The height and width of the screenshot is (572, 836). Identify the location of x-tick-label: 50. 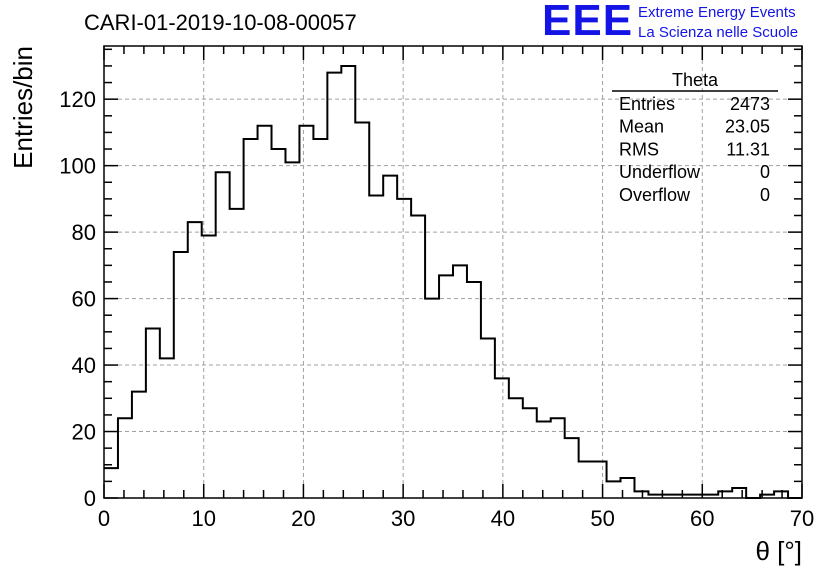
(602, 518).